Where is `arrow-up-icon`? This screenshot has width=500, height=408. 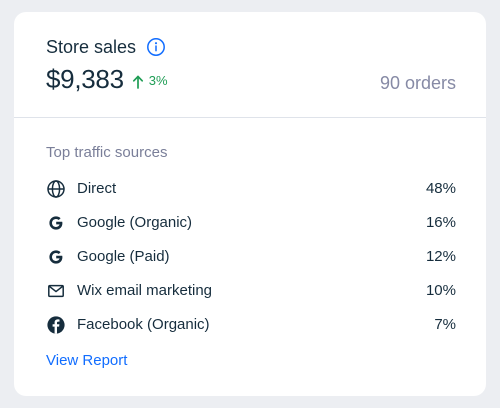
arrow-up-icon is located at coordinates (138, 82).